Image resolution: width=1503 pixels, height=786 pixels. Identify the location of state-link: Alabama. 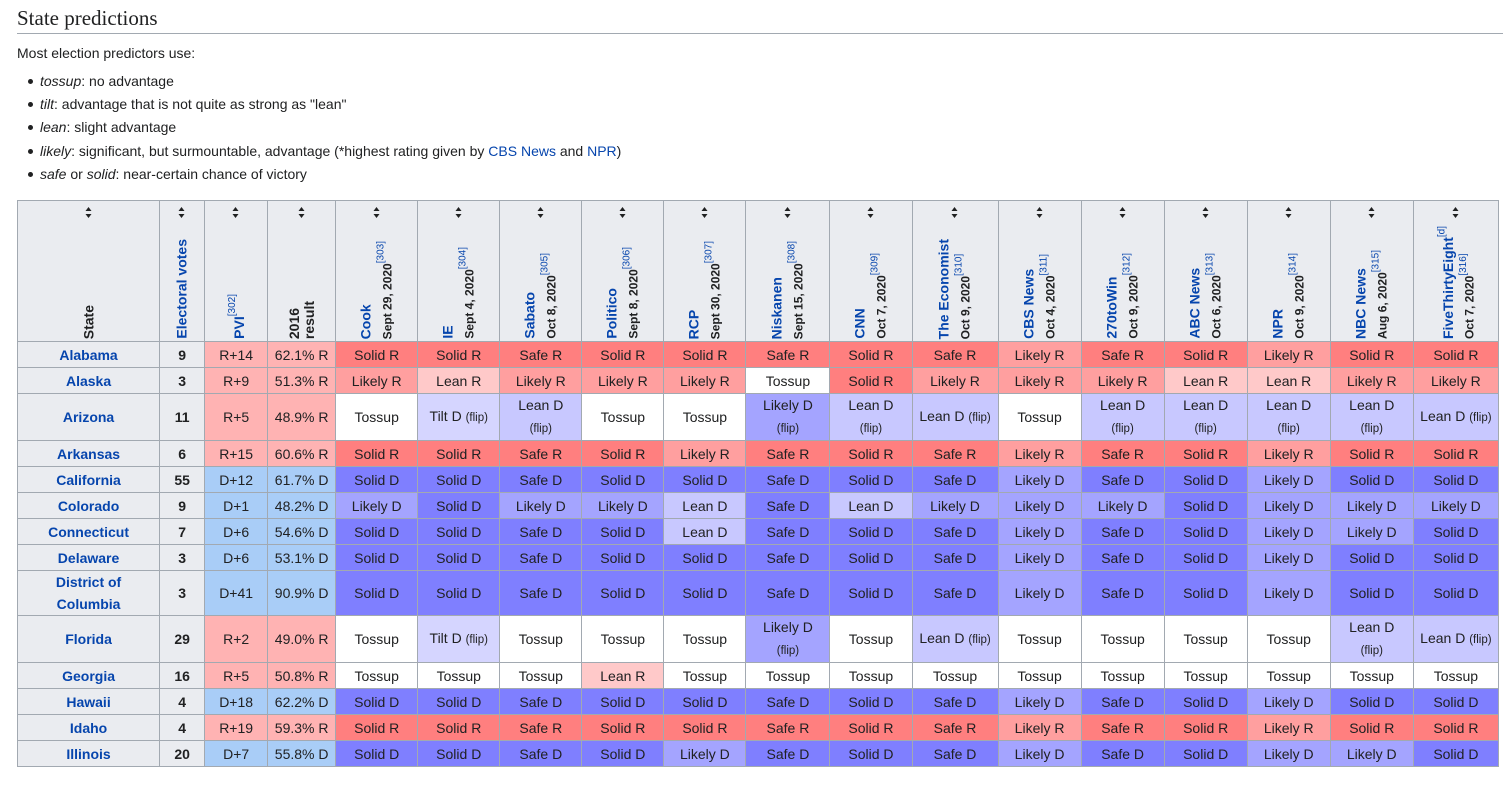
(88, 354).